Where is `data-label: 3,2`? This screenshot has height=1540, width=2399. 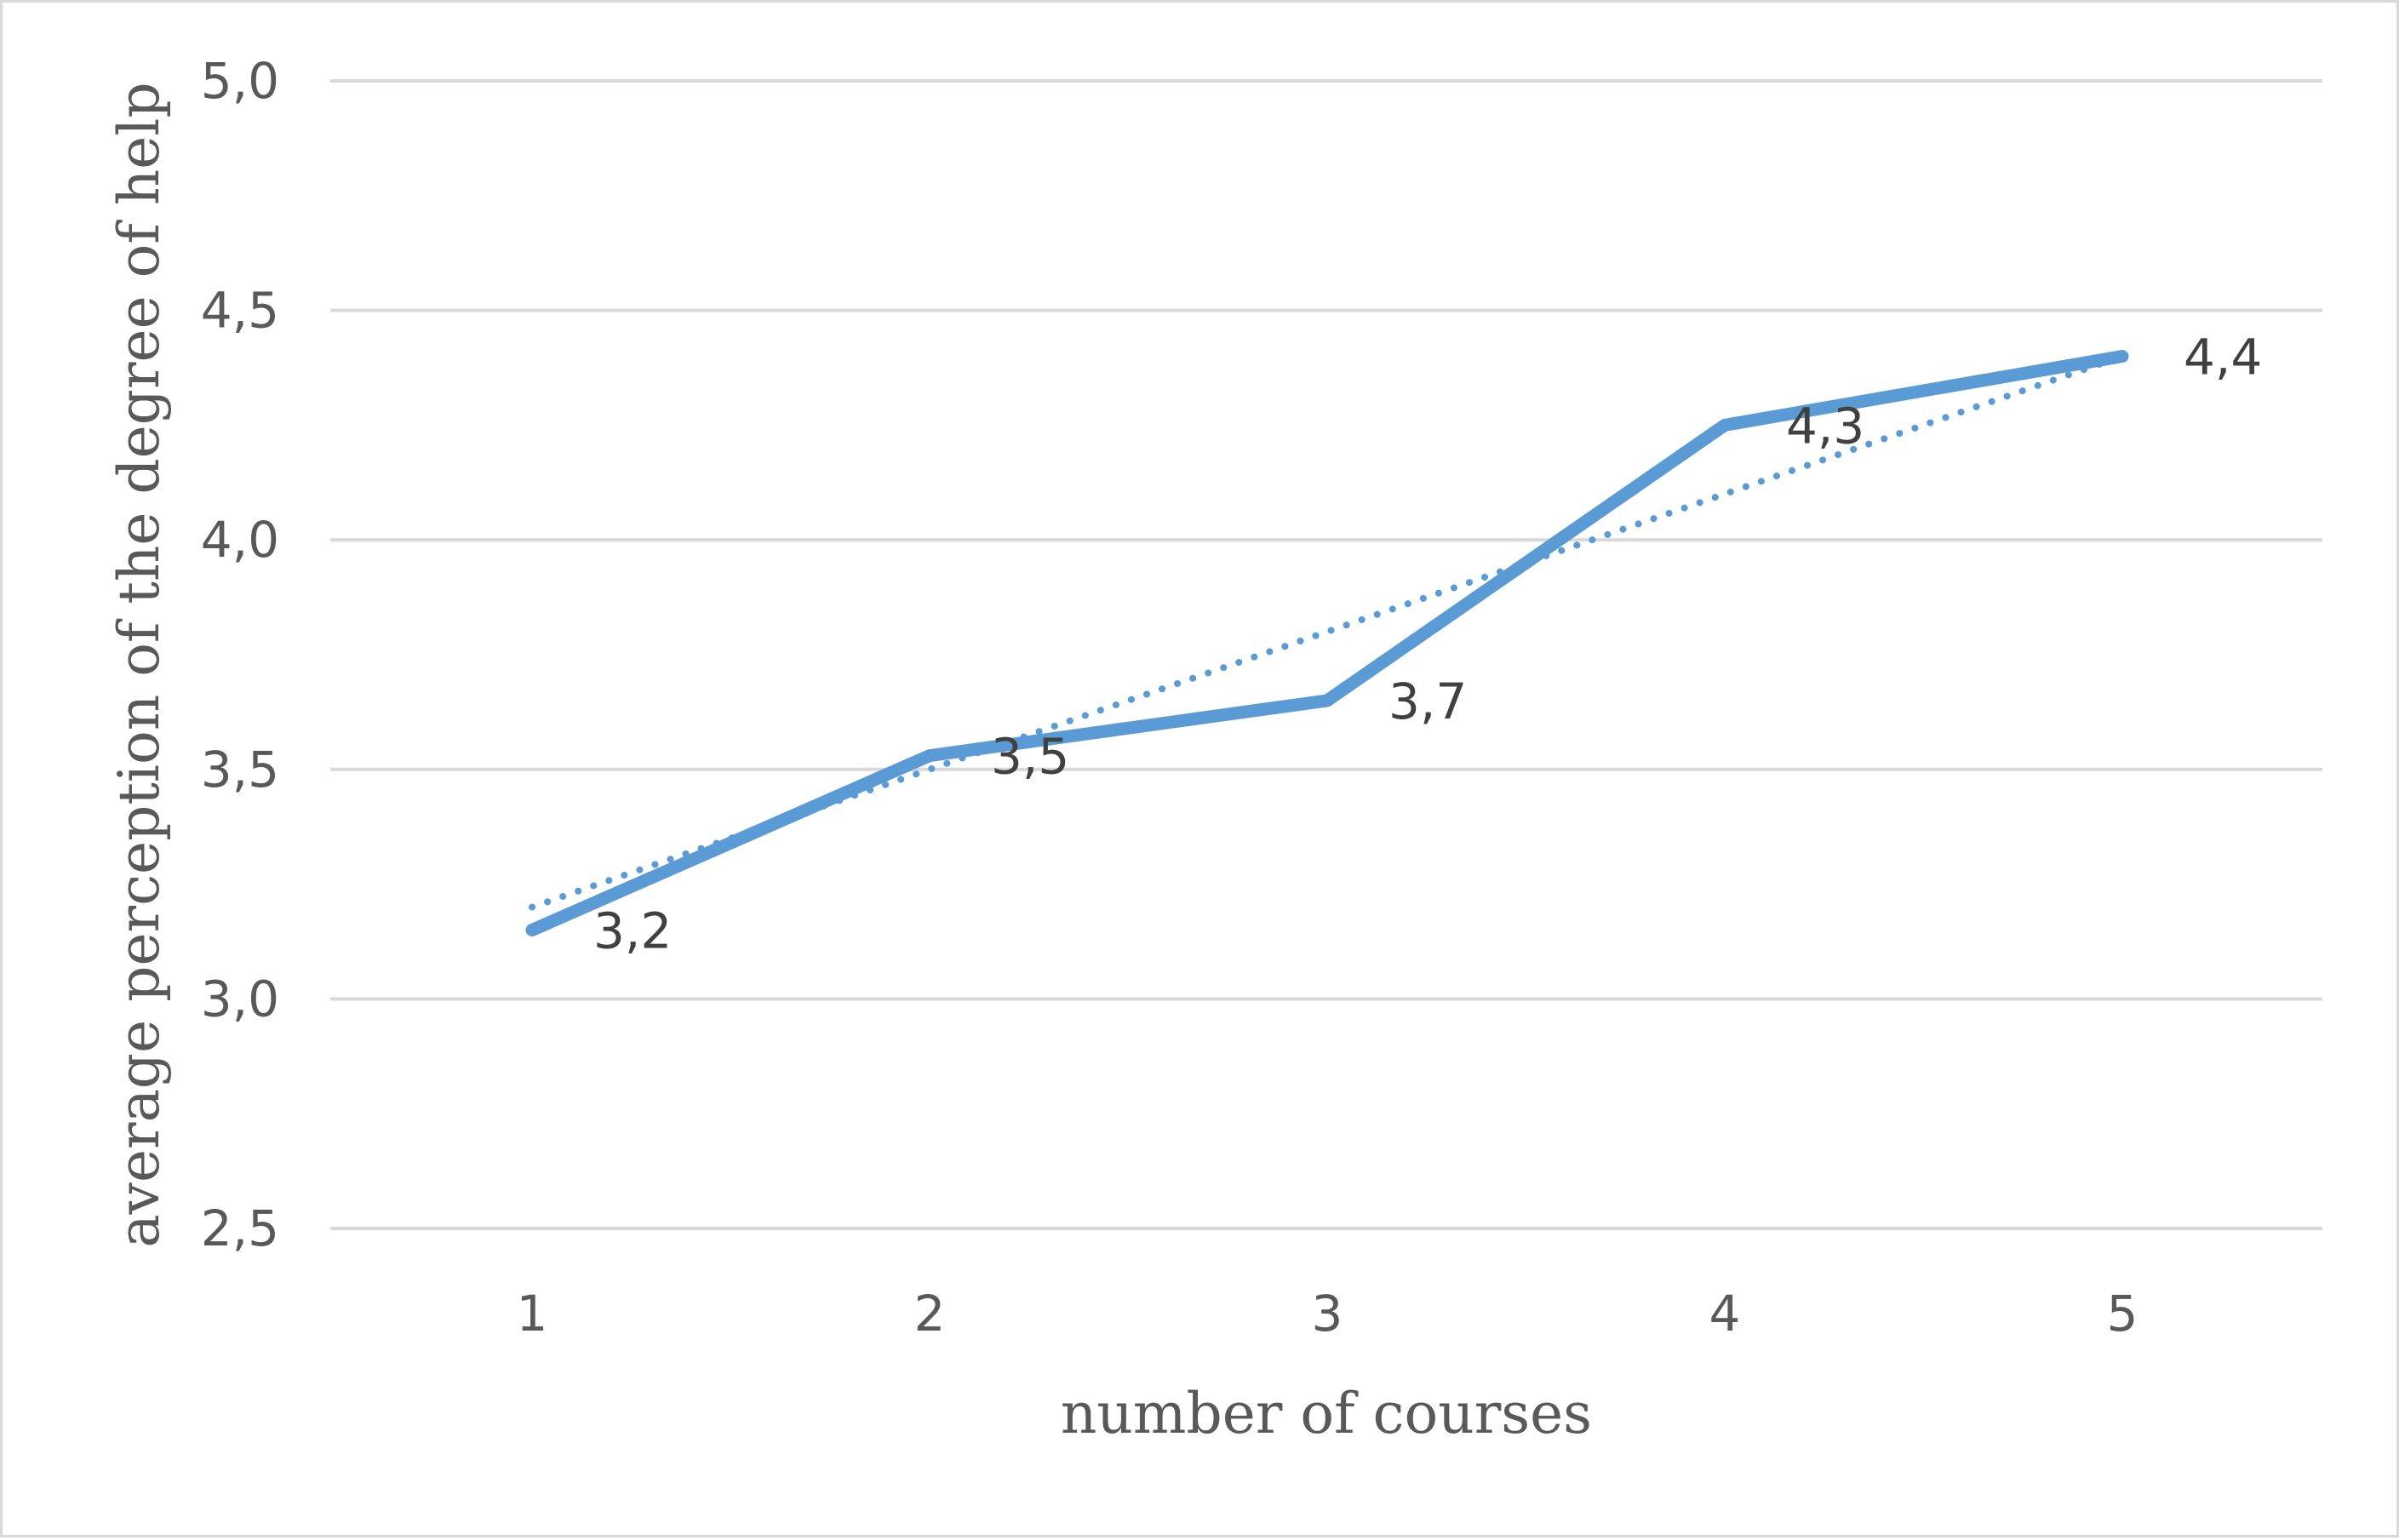 data-label: 3,2 is located at coordinates (632, 931).